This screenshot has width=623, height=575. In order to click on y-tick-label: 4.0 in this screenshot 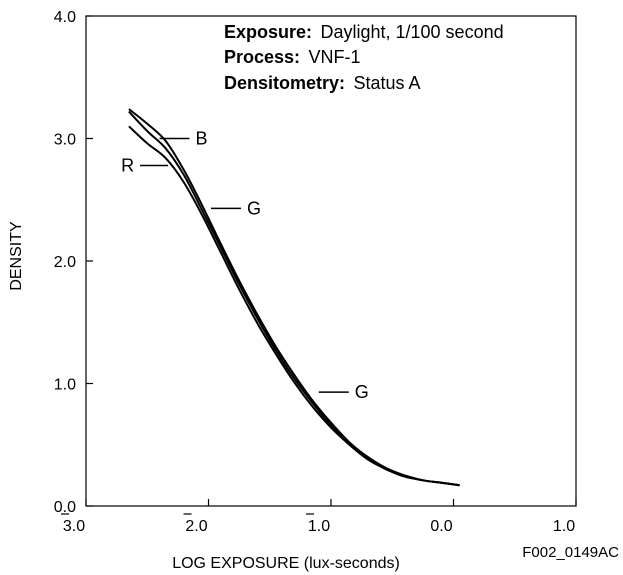, I will do `click(65, 17)`.